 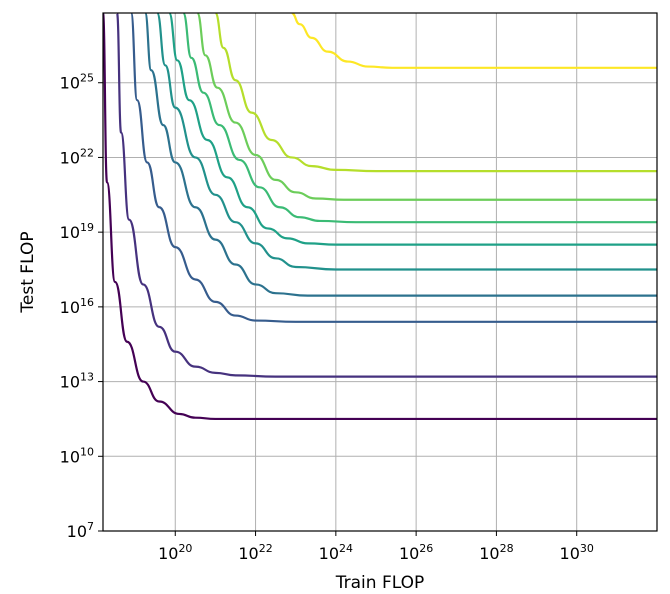 I want to click on x-tick-label: 1026, so click(x=416, y=552).